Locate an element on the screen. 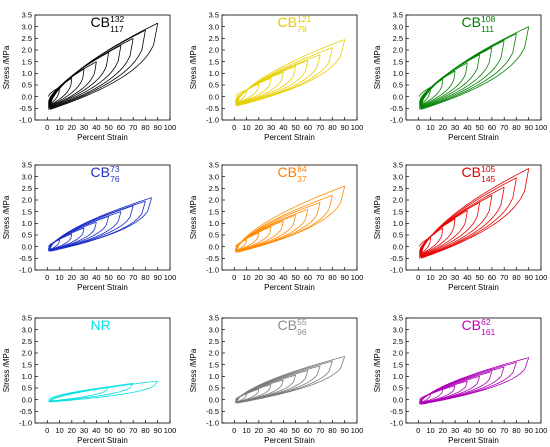 The image size is (550, 447). panel-label-subscript: 145 is located at coordinates (488, 179).